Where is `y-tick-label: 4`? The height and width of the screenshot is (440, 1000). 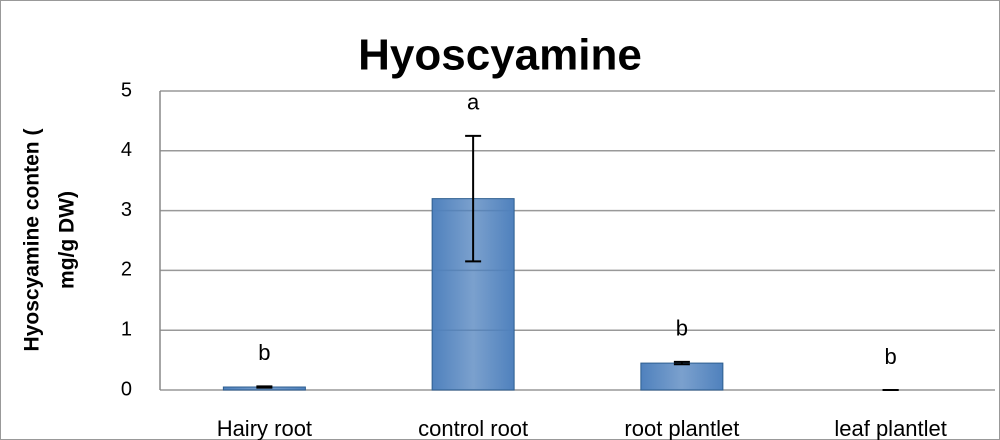
y-tick-label: 4 is located at coordinates (126, 150).